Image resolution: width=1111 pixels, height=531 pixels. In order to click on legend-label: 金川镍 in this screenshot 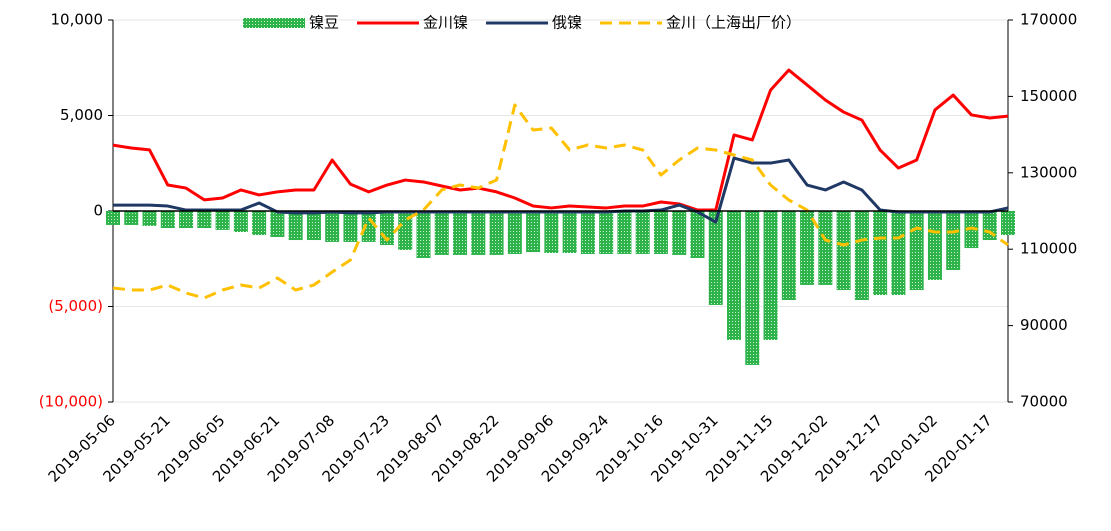, I will do `click(445, 23)`.